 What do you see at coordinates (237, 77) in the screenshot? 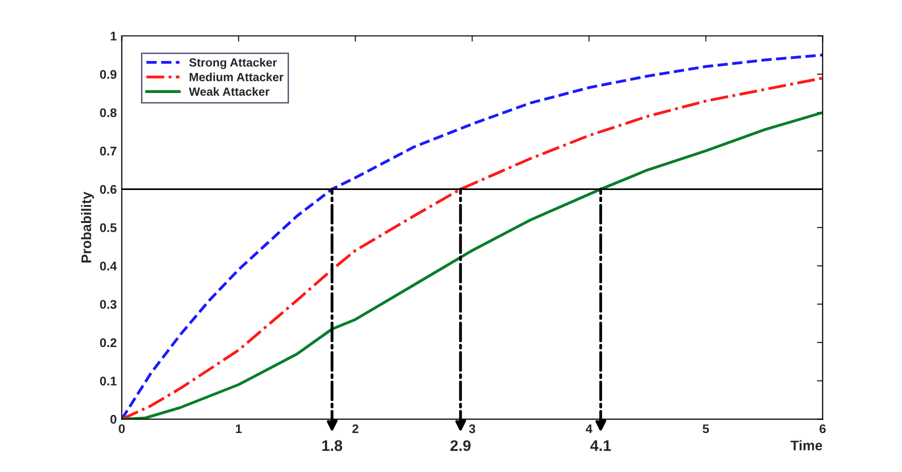
I see `legend-label: Medium Attacker` at bounding box center [237, 77].